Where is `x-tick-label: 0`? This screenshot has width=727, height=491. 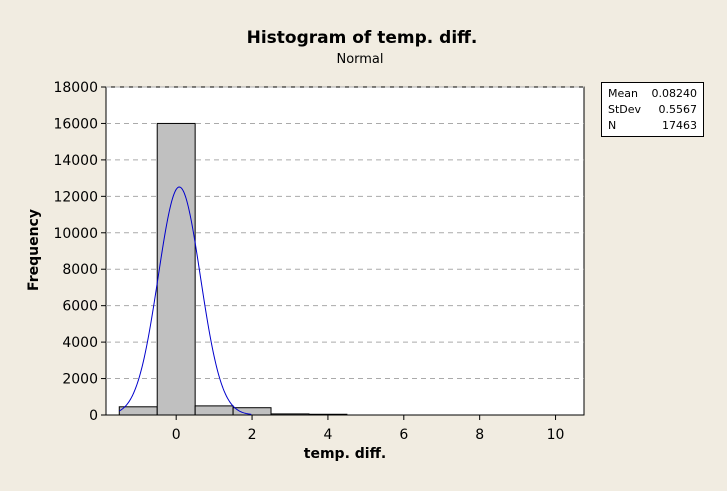 x-tick-label: 0 is located at coordinates (176, 435).